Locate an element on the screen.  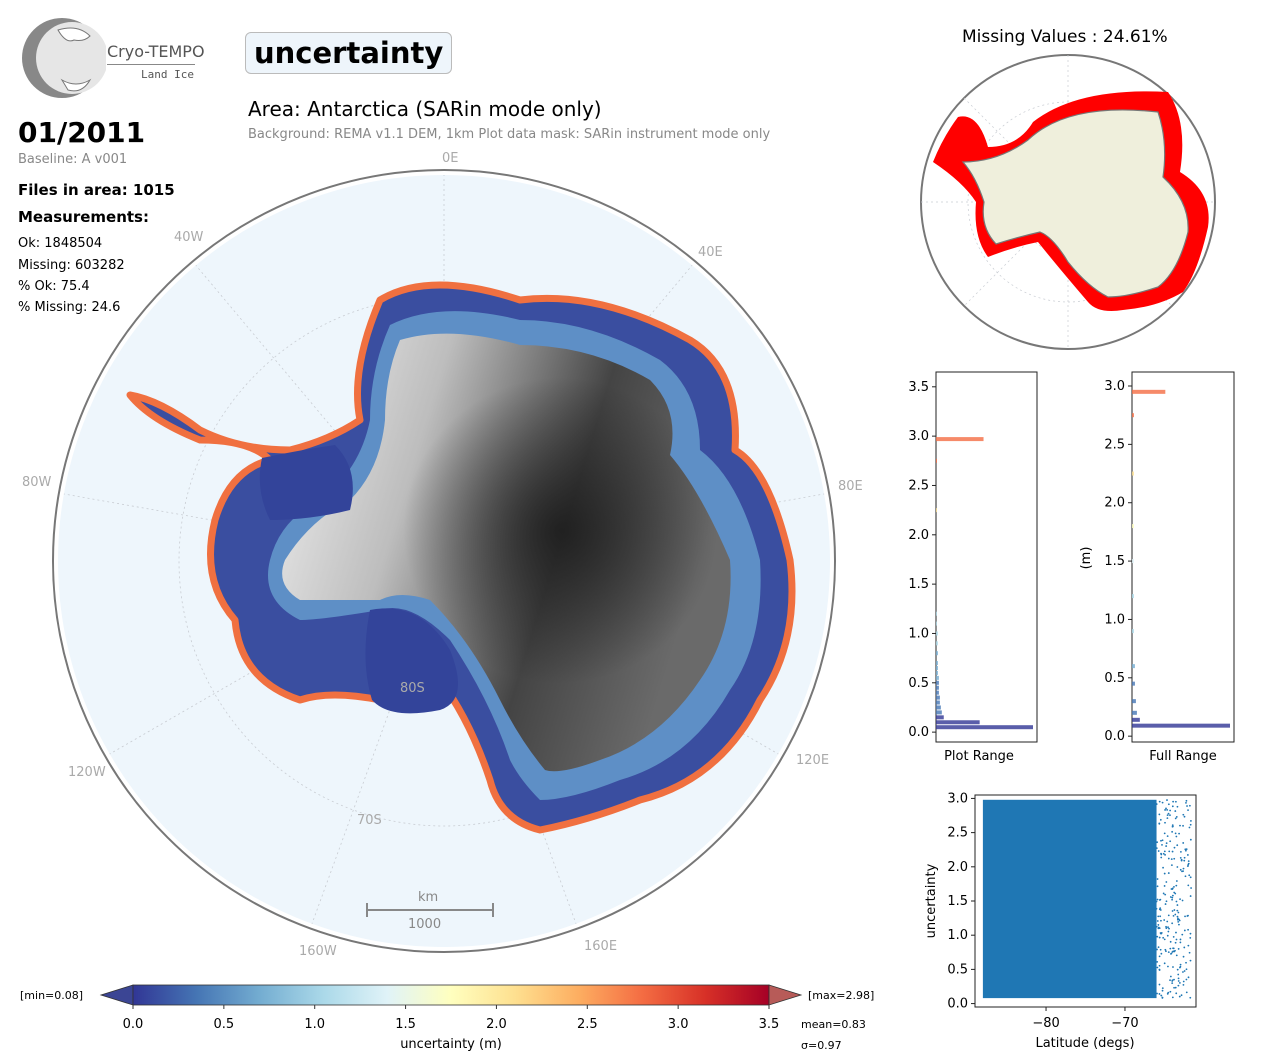
measurements-heading: Measurements: is located at coordinates (83, 217).